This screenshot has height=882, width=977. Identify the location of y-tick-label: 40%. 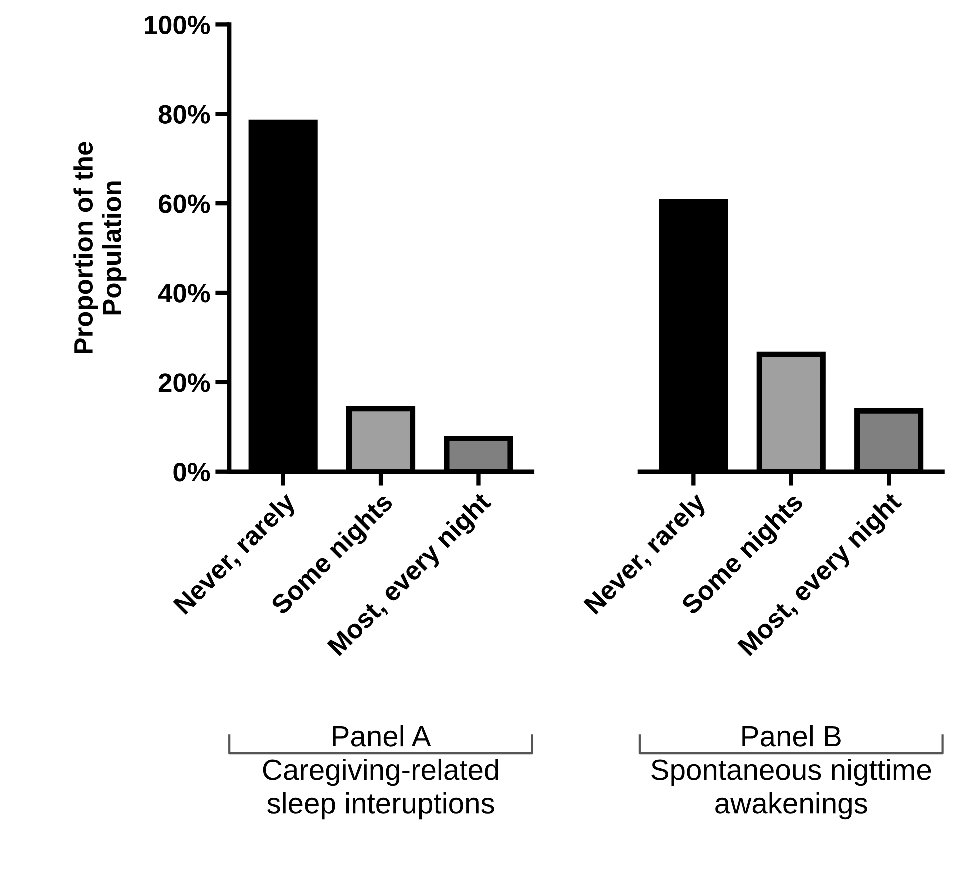
(184, 293).